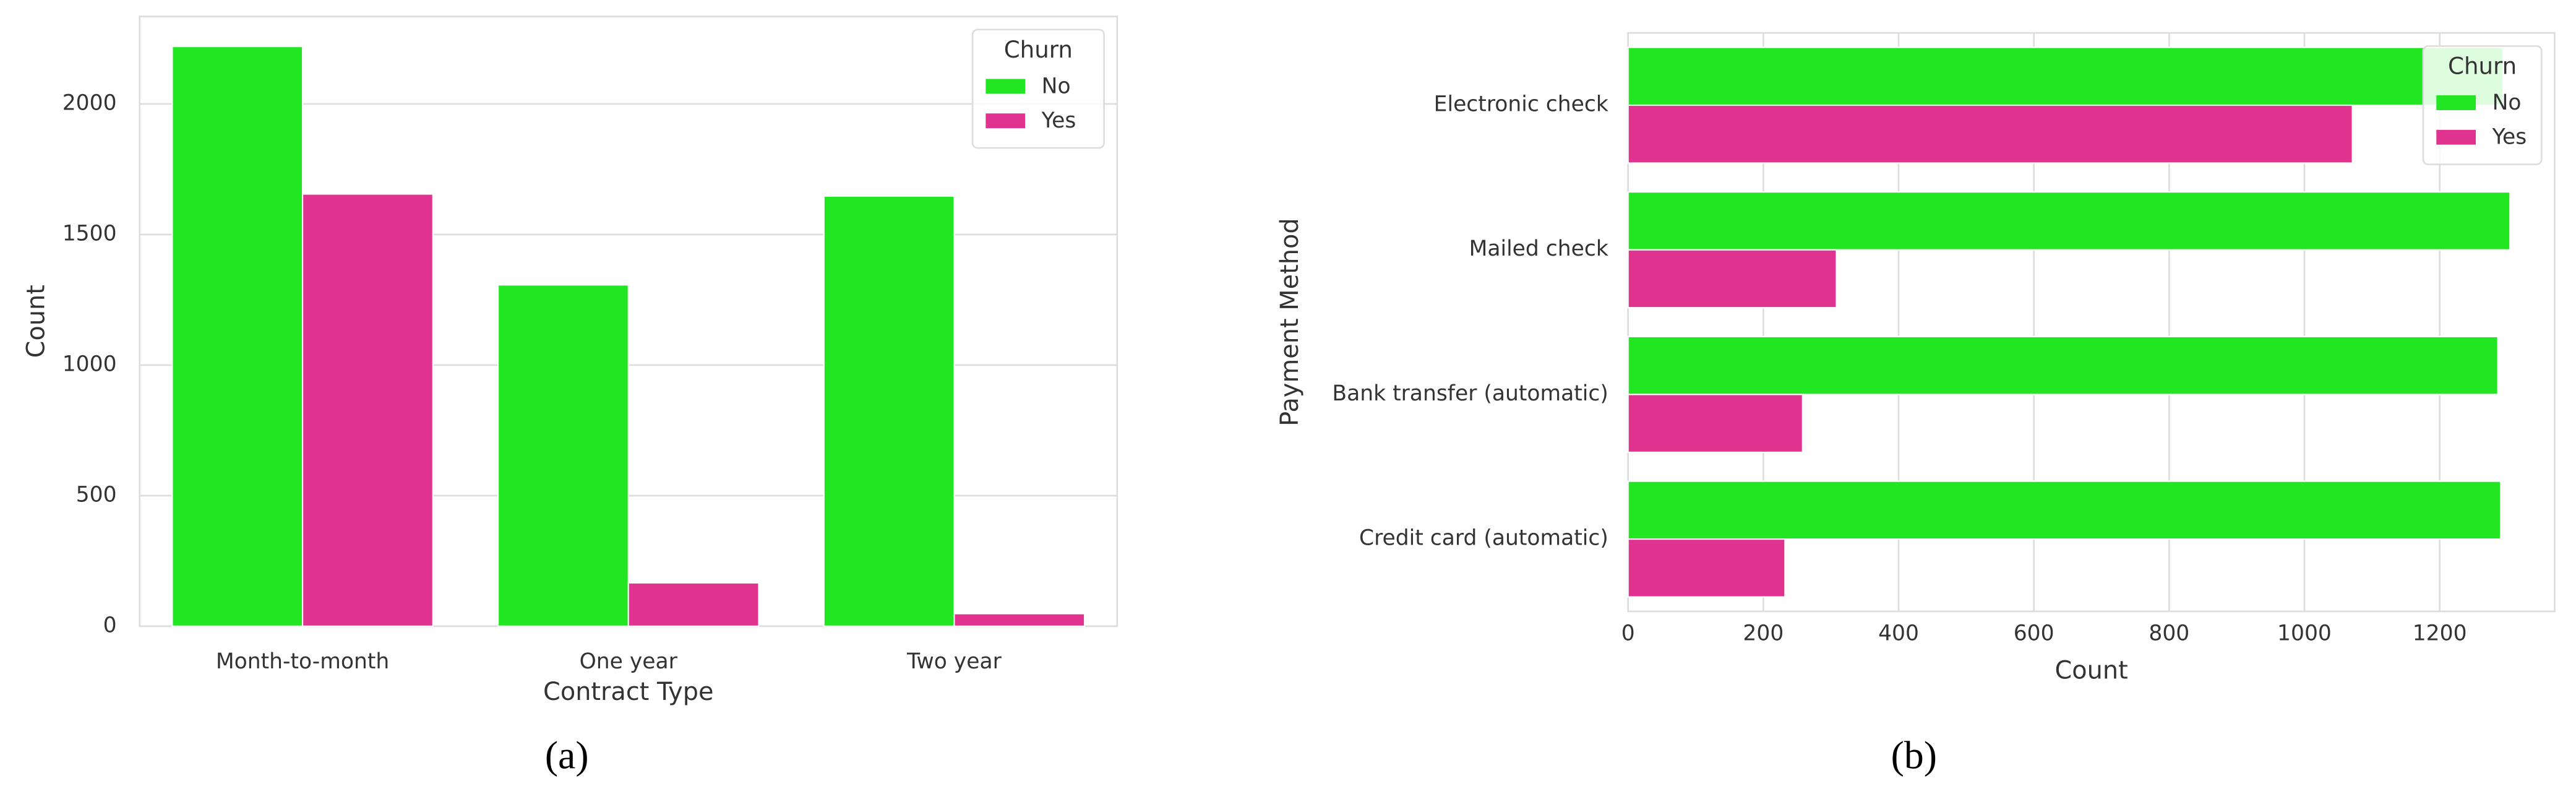  I want to click on y-tick-label: 1000, so click(89, 364).